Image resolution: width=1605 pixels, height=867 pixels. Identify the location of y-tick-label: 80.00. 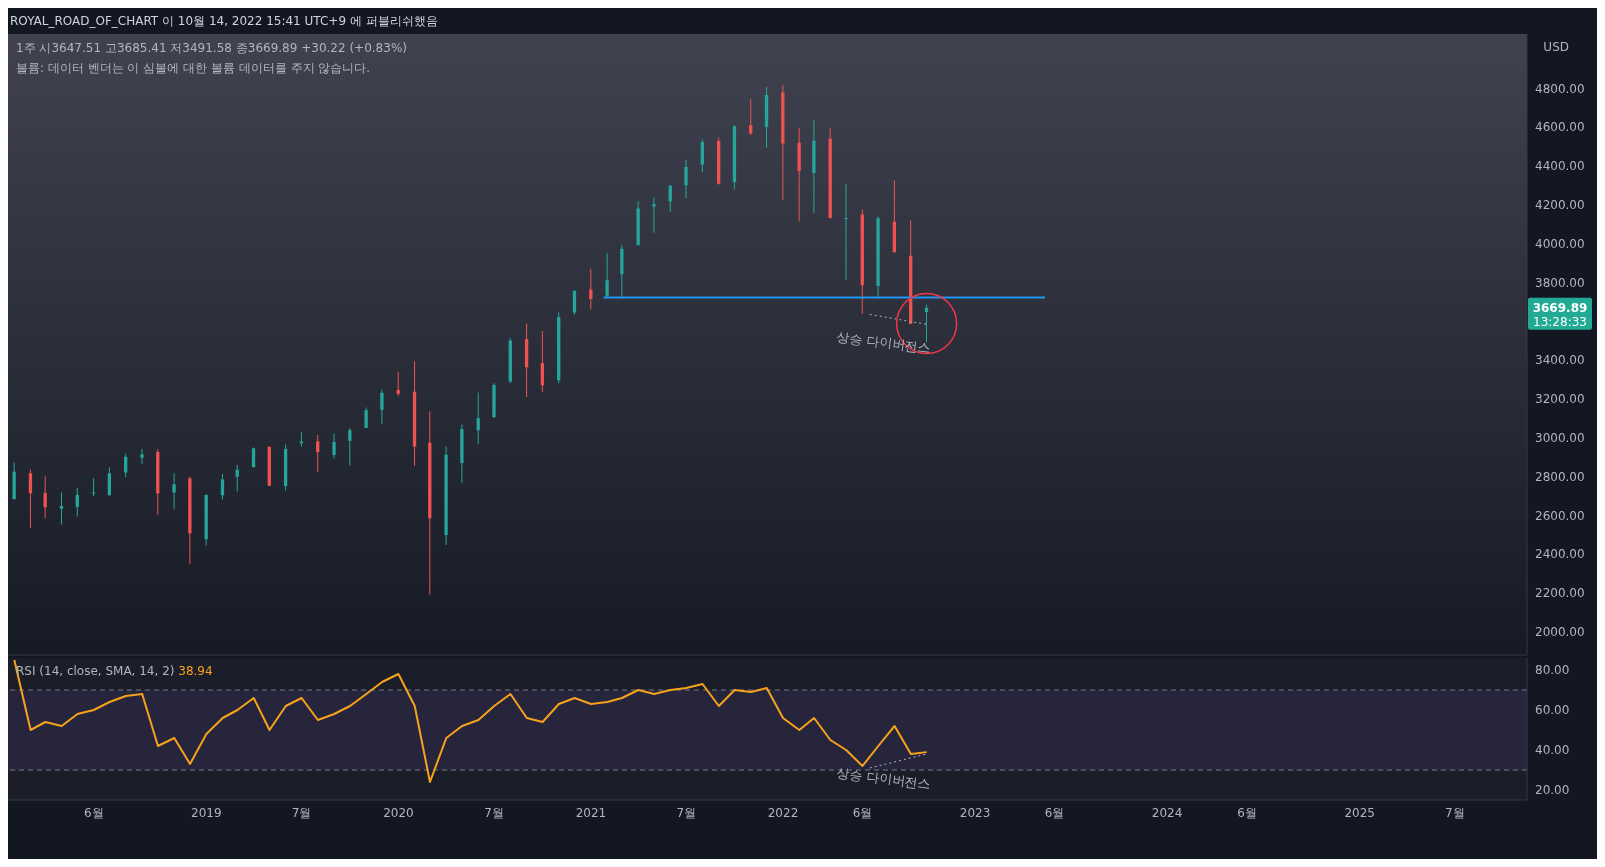
(1552, 670).